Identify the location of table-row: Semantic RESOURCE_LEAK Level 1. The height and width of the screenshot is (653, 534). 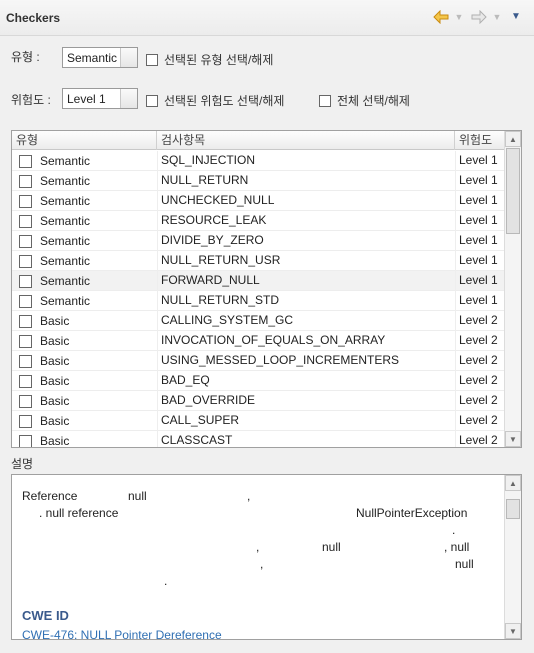
(258, 221).